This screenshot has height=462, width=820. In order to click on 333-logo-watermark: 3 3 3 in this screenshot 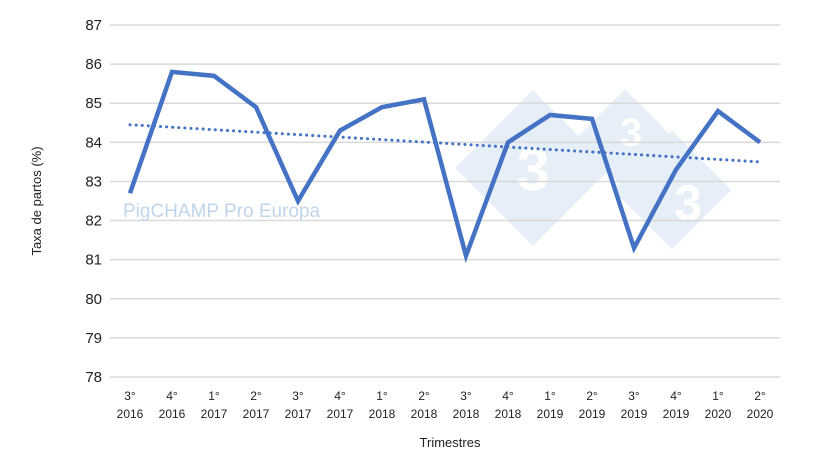, I will do `click(593, 169)`.